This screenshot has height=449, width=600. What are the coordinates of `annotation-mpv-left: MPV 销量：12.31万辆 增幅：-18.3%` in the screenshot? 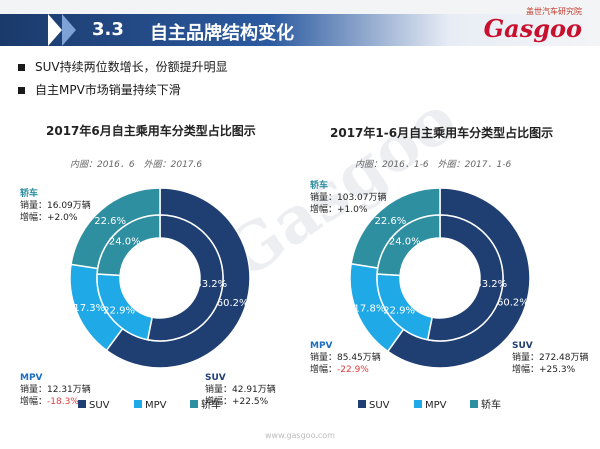 It's located at (55, 390).